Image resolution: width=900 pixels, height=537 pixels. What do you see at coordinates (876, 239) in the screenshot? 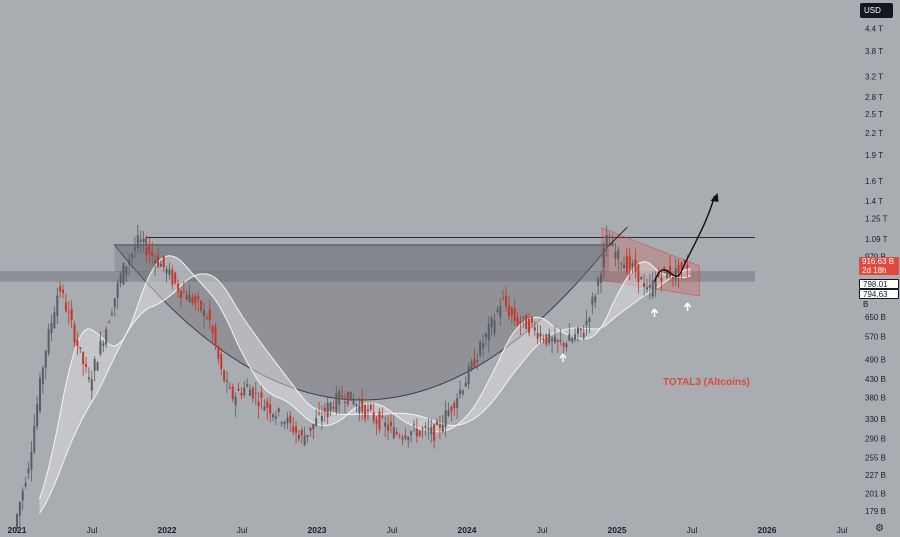
I see `y-tick-label: 1.09 T` at bounding box center [876, 239].